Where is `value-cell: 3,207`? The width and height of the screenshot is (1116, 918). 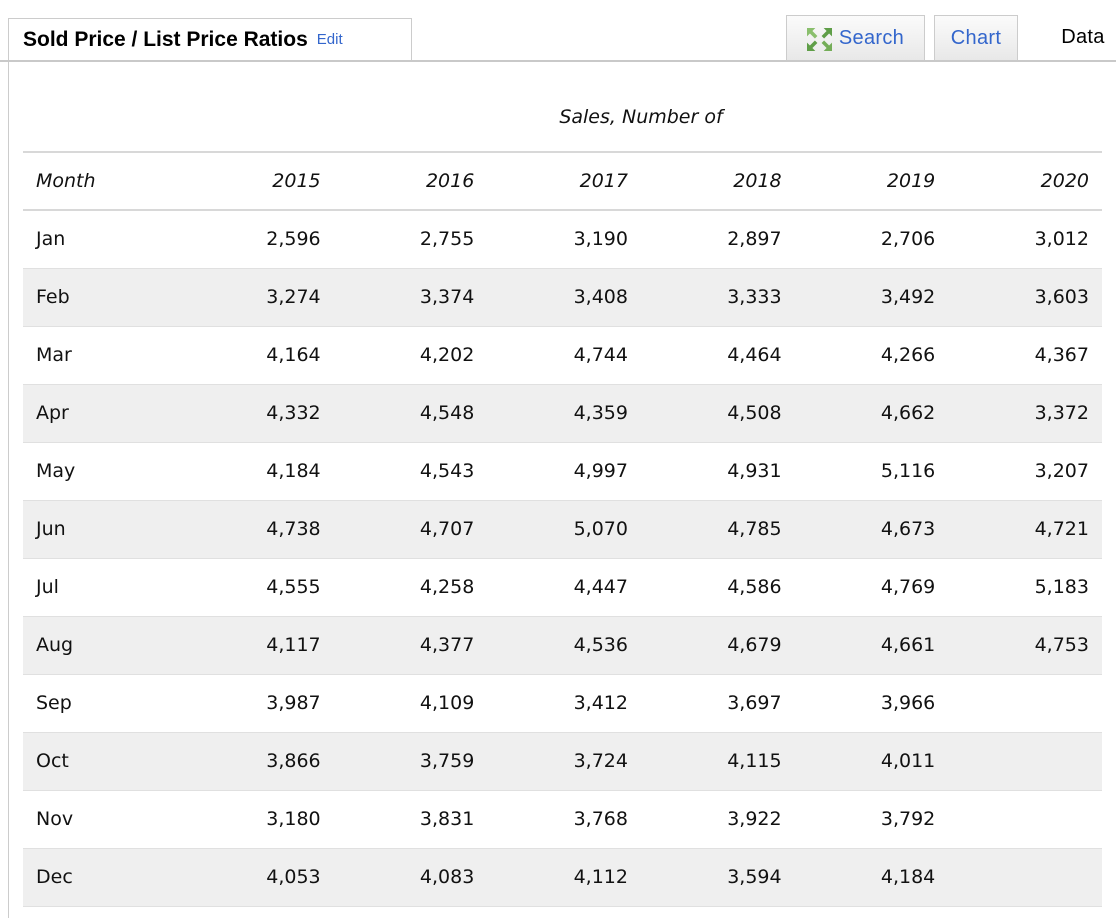
value-cell: 3,207 is located at coordinates (1061, 471).